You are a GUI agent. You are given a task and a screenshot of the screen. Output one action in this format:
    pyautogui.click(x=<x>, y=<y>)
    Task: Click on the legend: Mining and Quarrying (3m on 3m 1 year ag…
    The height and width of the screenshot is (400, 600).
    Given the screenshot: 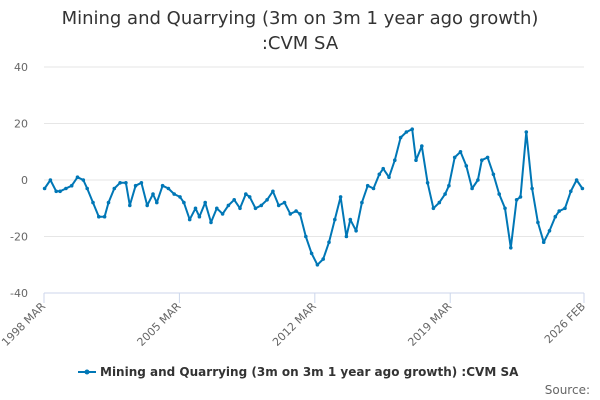 What is the action you would take?
    pyautogui.click(x=298, y=372)
    